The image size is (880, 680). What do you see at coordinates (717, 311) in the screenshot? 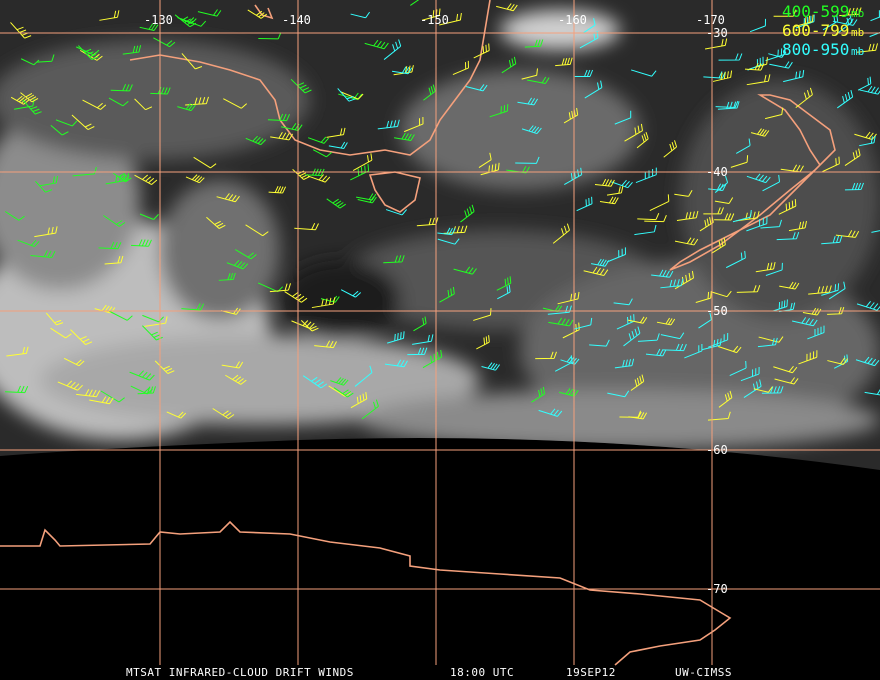
I see `latitude-label: -50` at bounding box center [717, 311].